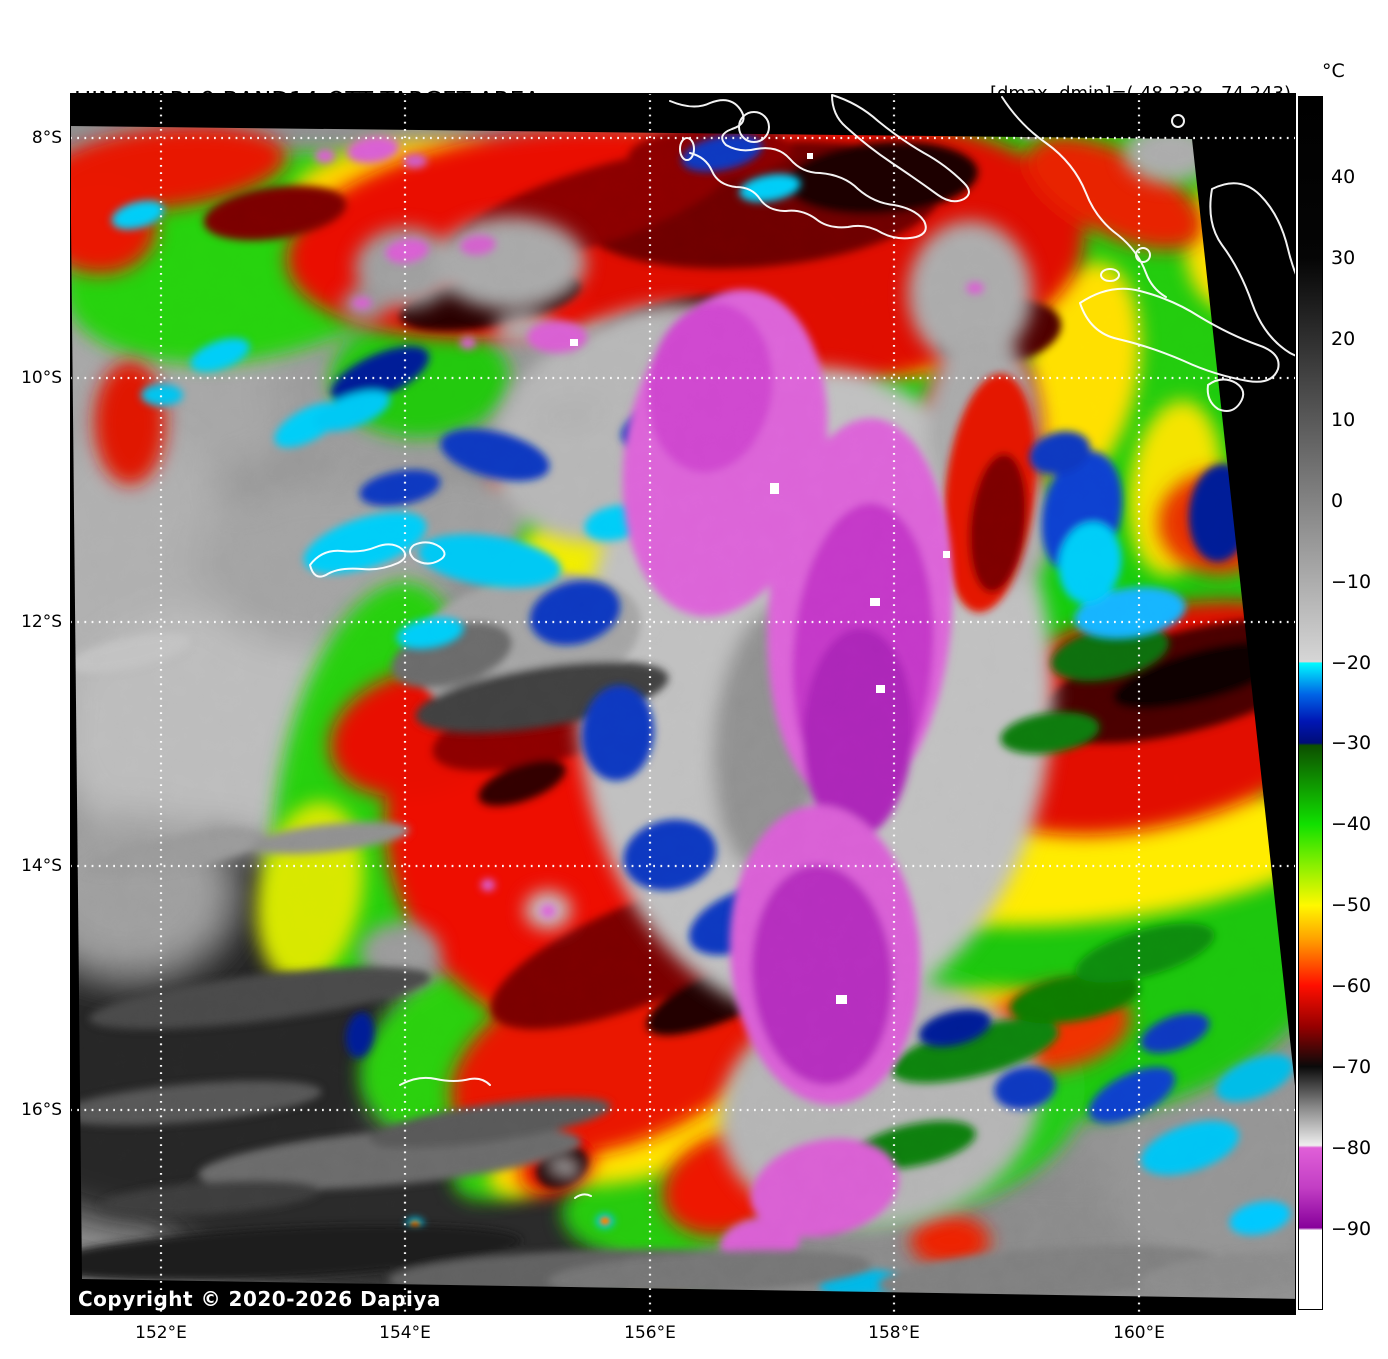 The width and height of the screenshot is (1388, 1359). Describe the element at coordinates (1333, 71) in the screenshot. I see `colorbar-unit-label: °C` at that location.